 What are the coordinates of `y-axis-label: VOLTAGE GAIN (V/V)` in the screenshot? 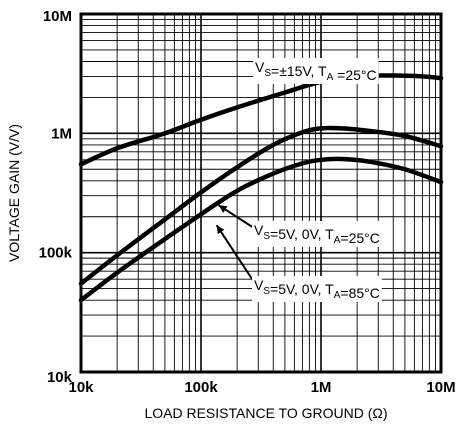 It's located at (14, 193).